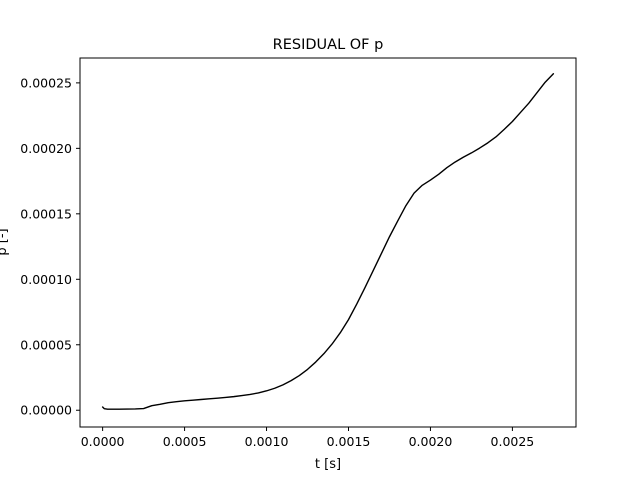  What do you see at coordinates (513, 441) in the screenshot?
I see `x-tick-label: 0.0025` at bounding box center [513, 441].